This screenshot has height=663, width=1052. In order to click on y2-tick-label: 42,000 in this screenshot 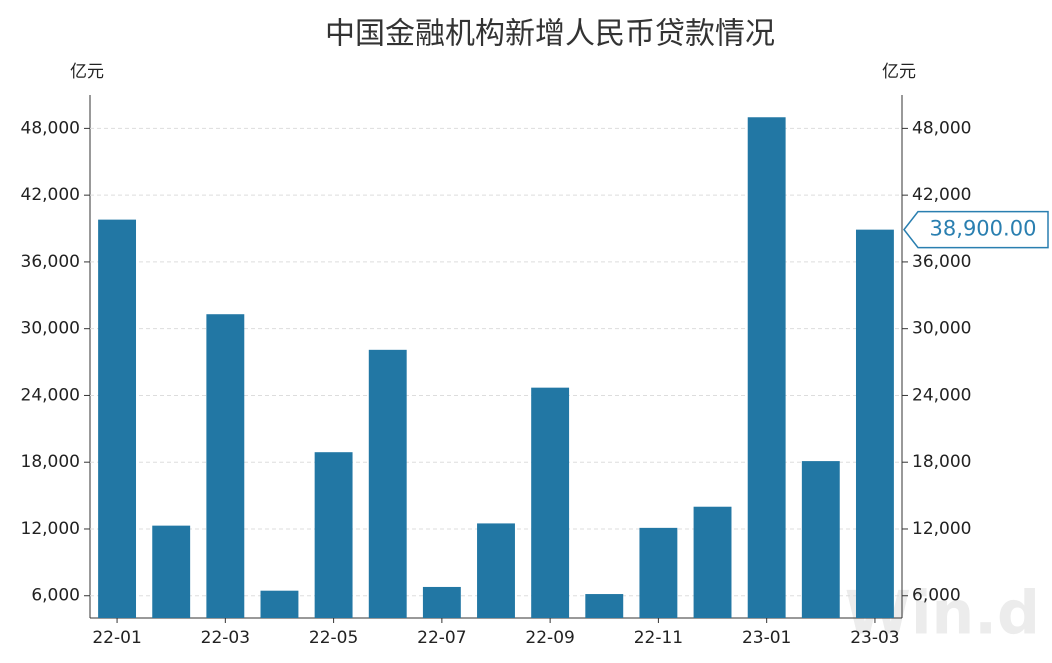, I will do `click(941, 195)`.